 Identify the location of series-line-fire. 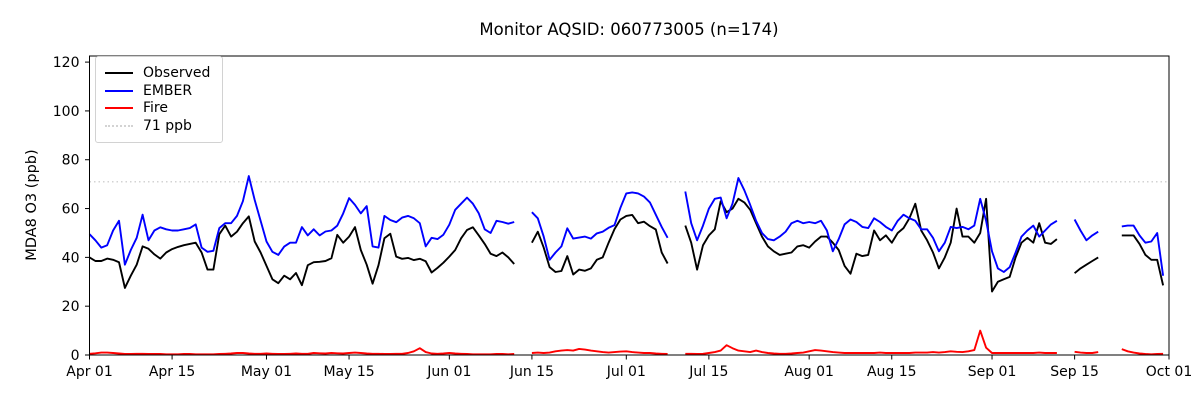
(626, 342).